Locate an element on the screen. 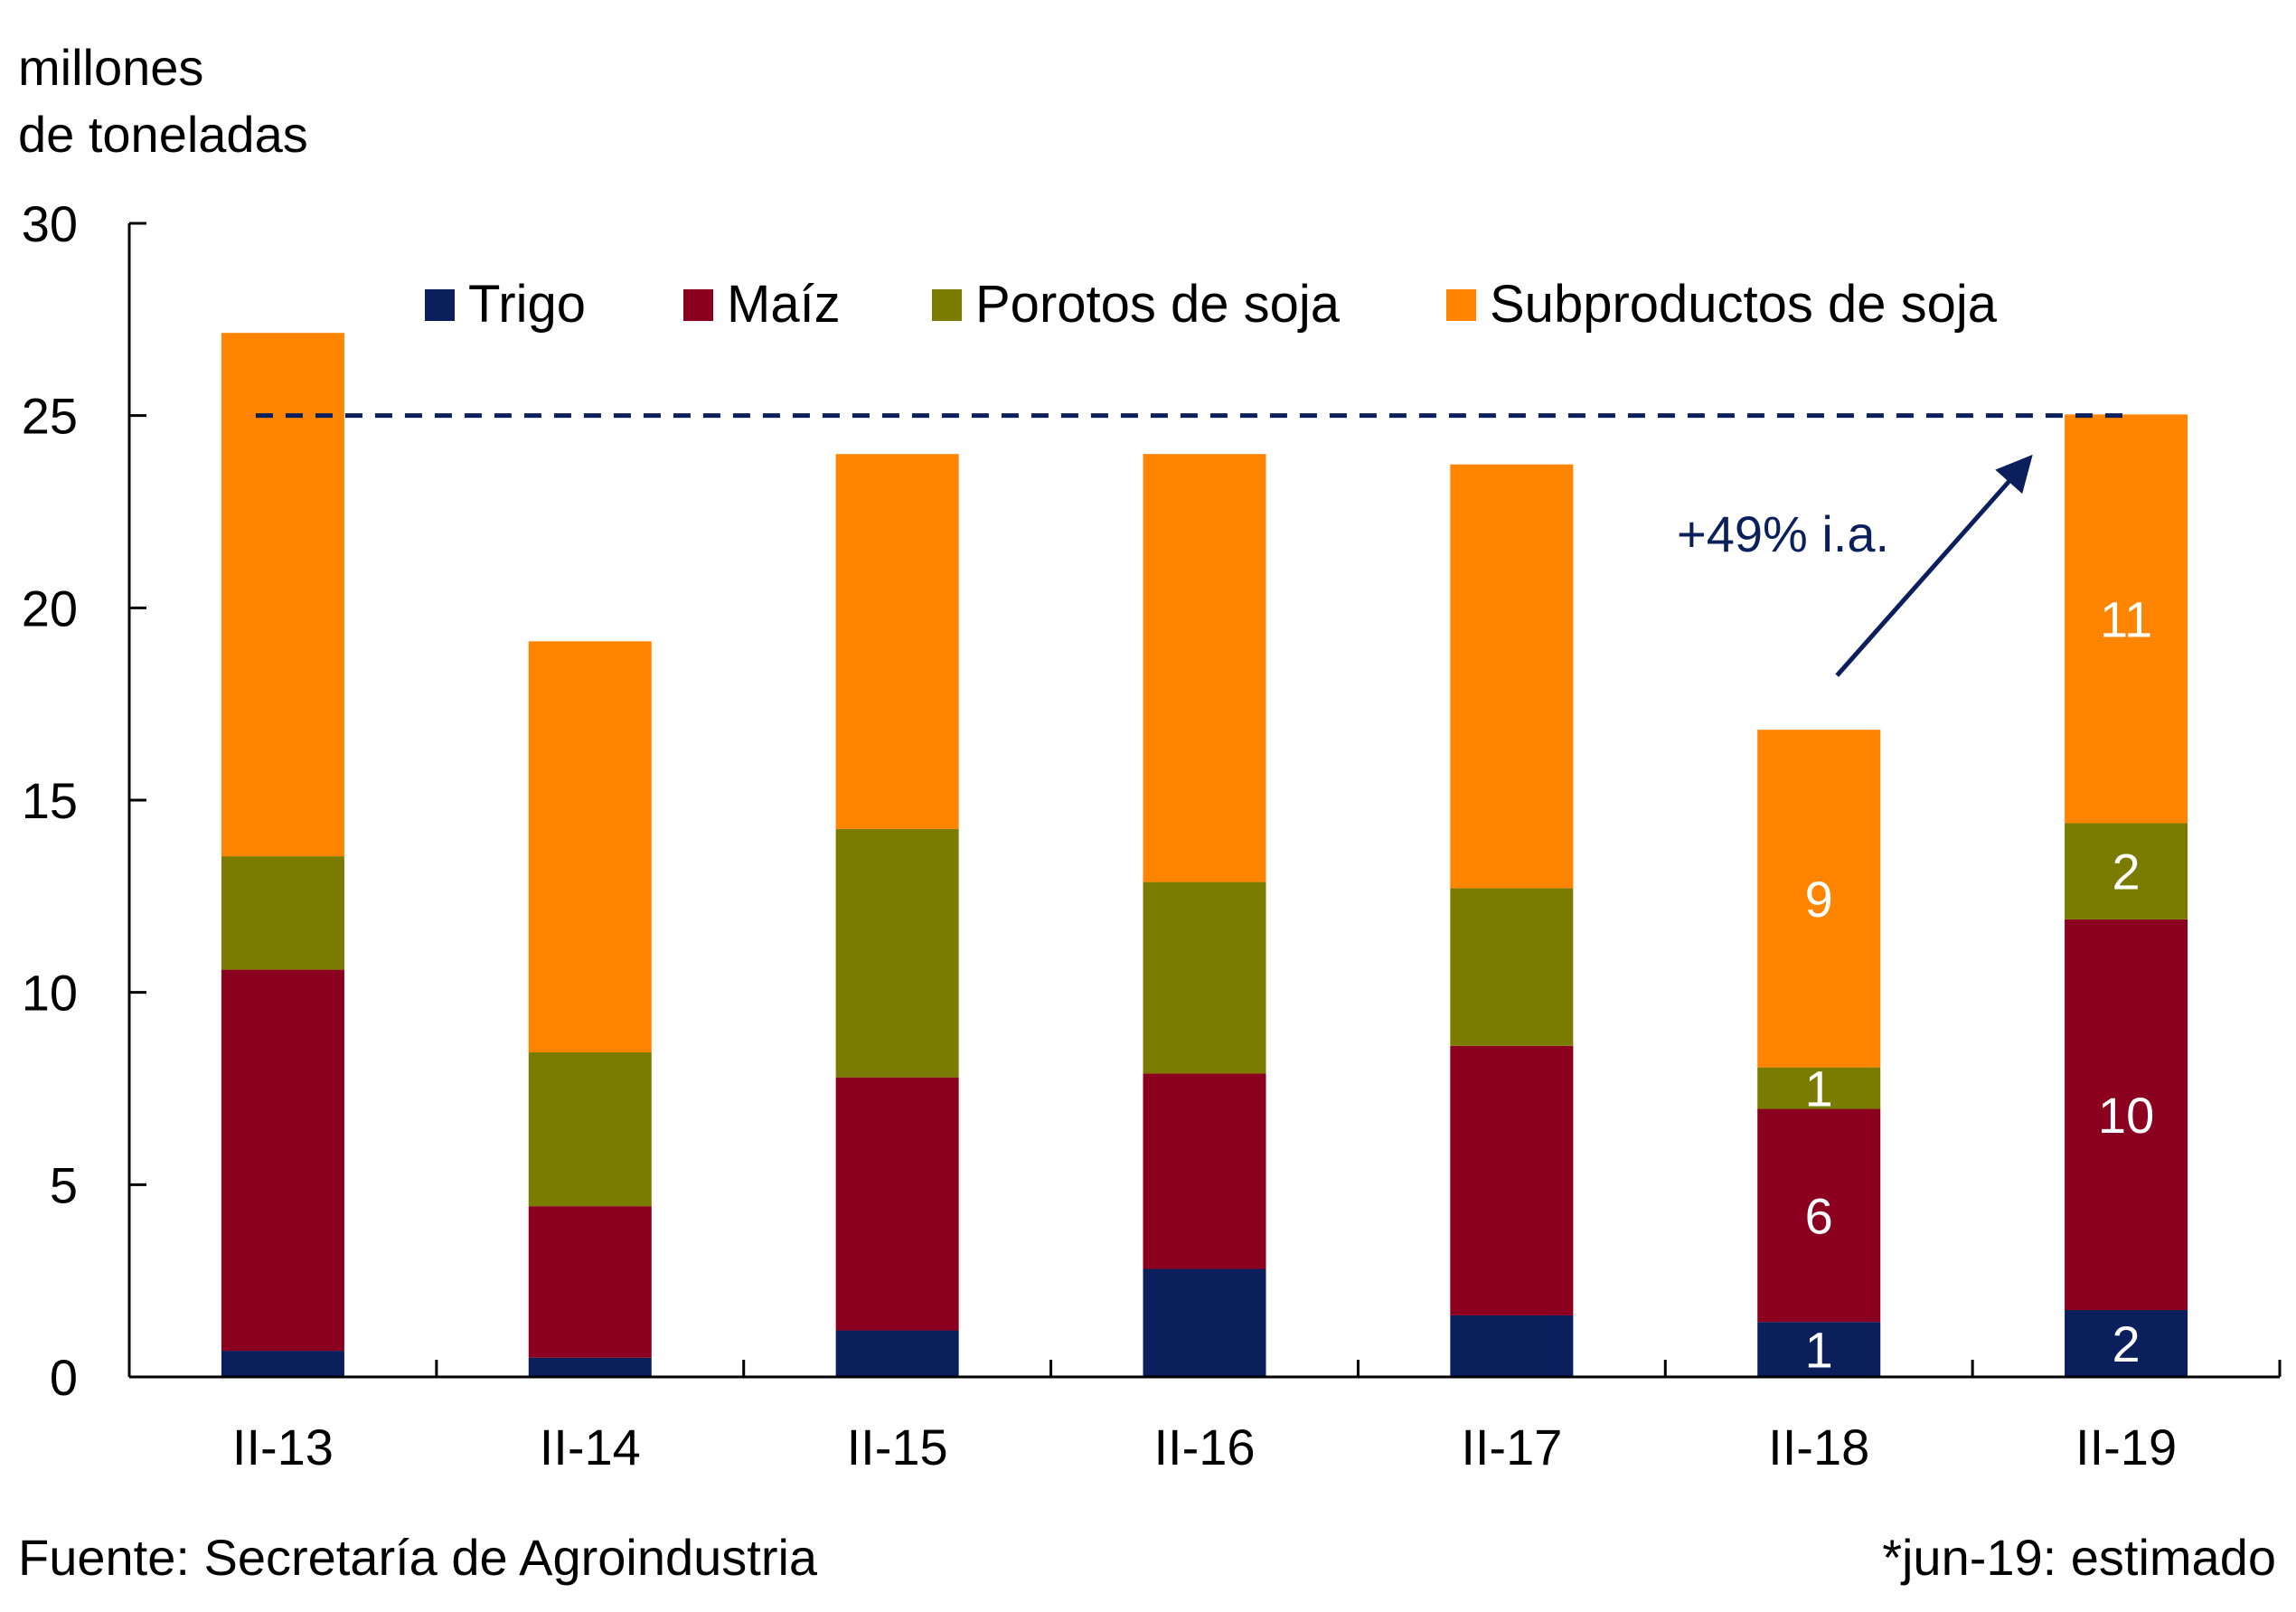 The width and height of the screenshot is (2296, 1612). bar-segment-ii-19-porotos-de-soja is located at coordinates (2126, 871).